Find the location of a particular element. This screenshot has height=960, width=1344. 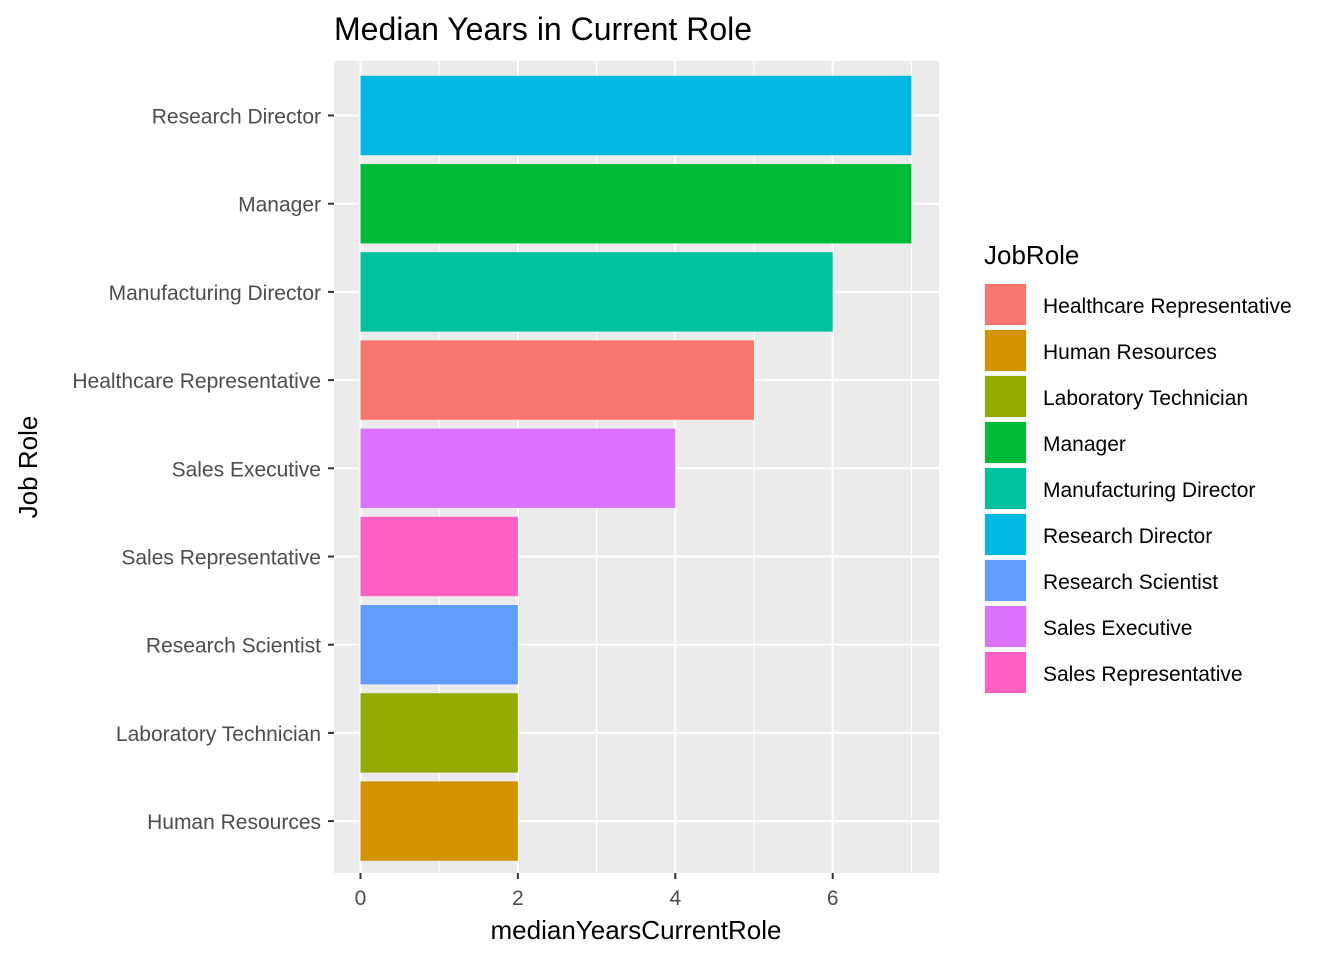

bar-healthcare-representative is located at coordinates (557, 380).